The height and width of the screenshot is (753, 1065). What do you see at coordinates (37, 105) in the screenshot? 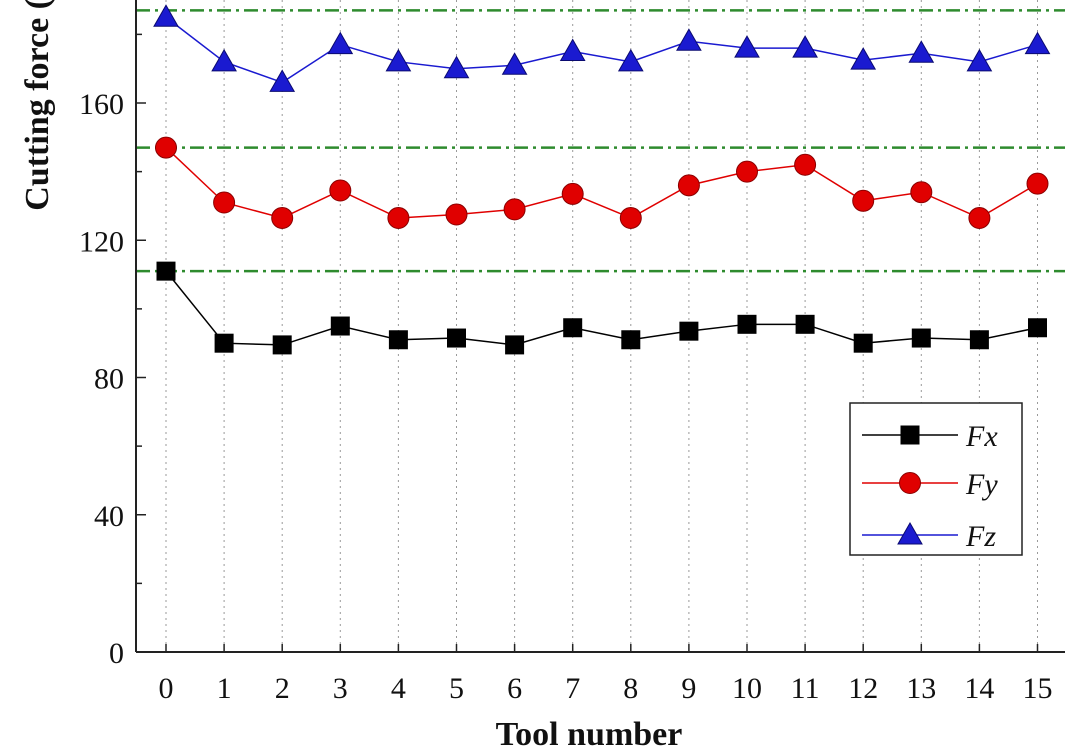
I see `y-axis-title: Cutting force (` at bounding box center [37, 105].